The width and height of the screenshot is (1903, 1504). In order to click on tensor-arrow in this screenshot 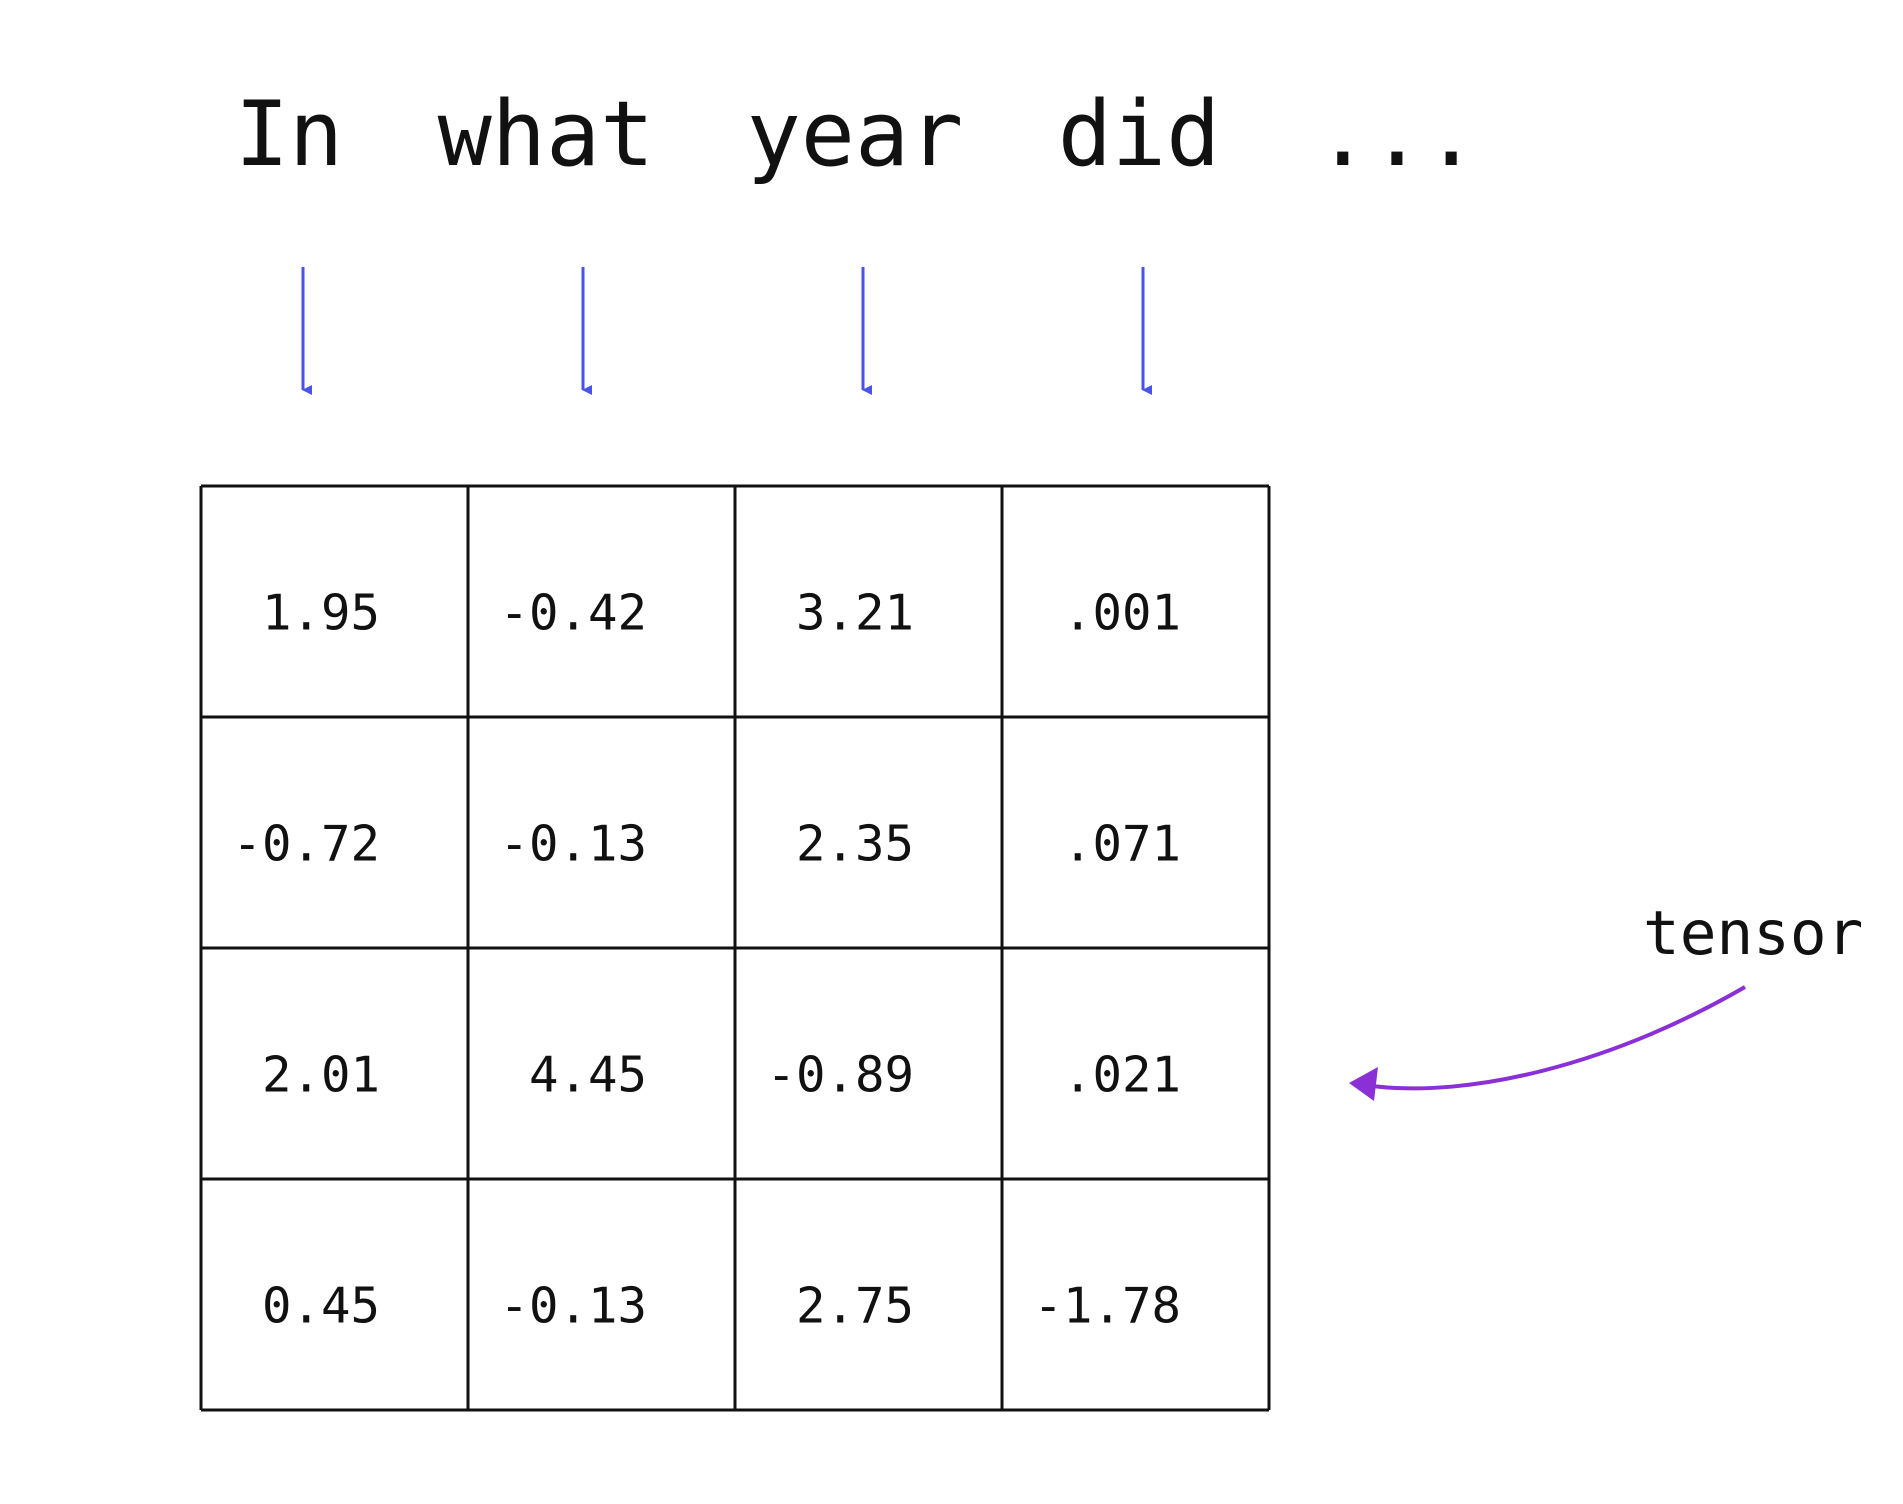, I will do `click(1559, 1038)`.